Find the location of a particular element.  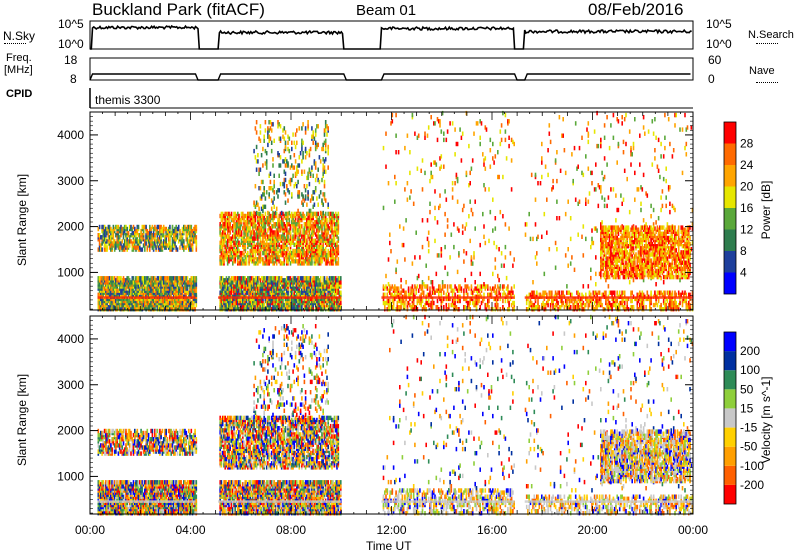

nsky-tick-high: 10^5 is located at coordinates (71, 24).